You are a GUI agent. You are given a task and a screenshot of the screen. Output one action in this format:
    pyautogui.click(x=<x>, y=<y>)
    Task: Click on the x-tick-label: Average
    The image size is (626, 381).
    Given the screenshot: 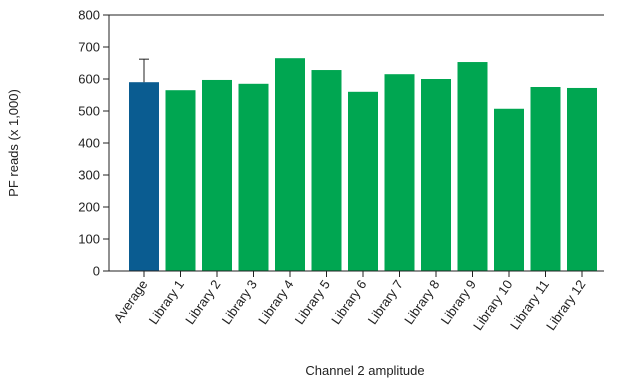 What is the action you would take?
    pyautogui.click(x=131, y=301)
    